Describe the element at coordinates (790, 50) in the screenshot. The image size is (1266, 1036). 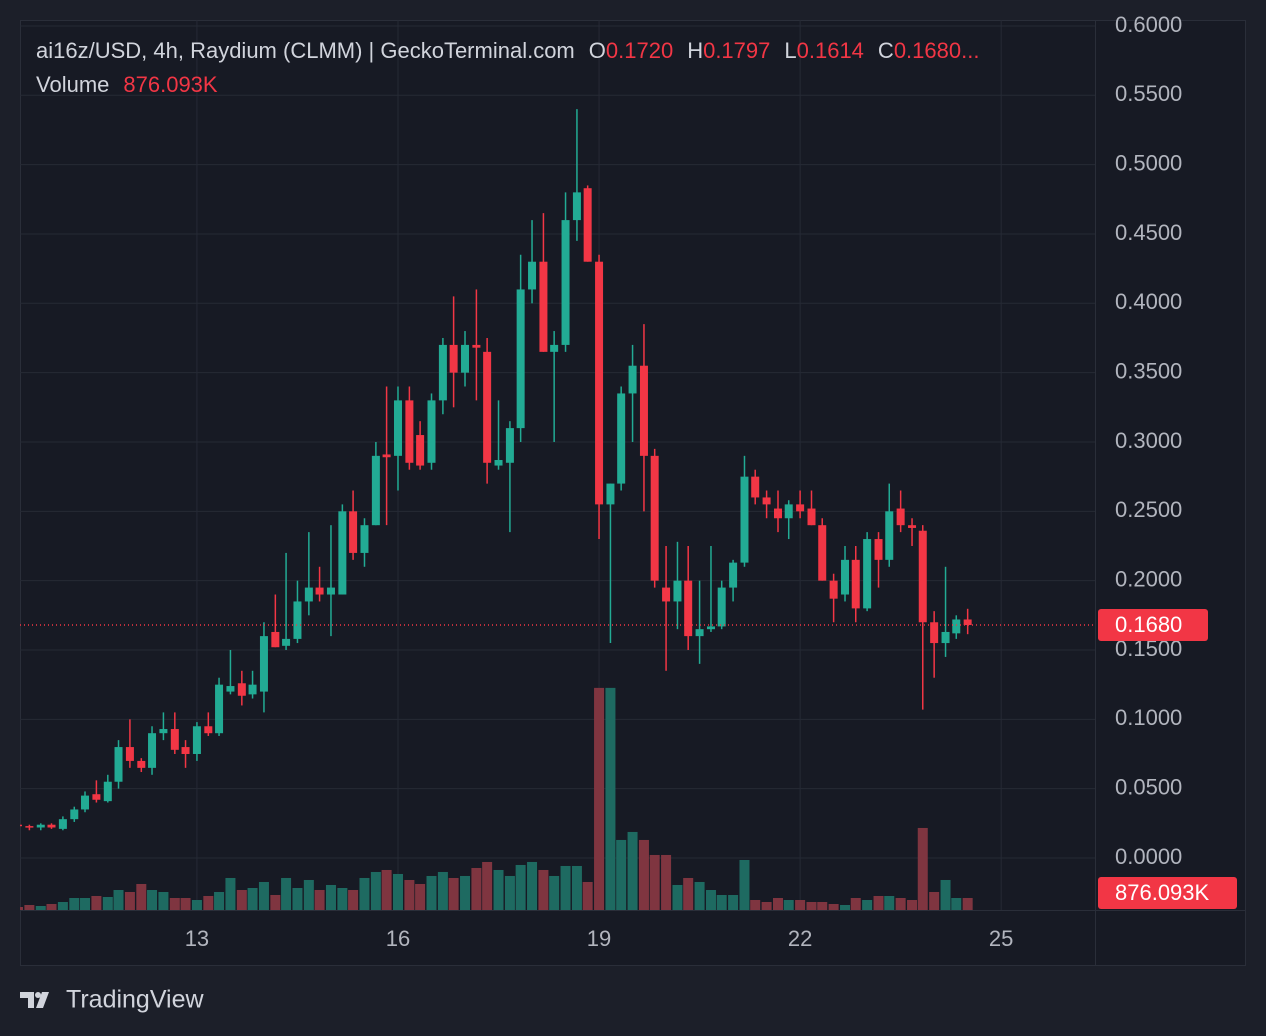
I see `low-name: L` at that location.